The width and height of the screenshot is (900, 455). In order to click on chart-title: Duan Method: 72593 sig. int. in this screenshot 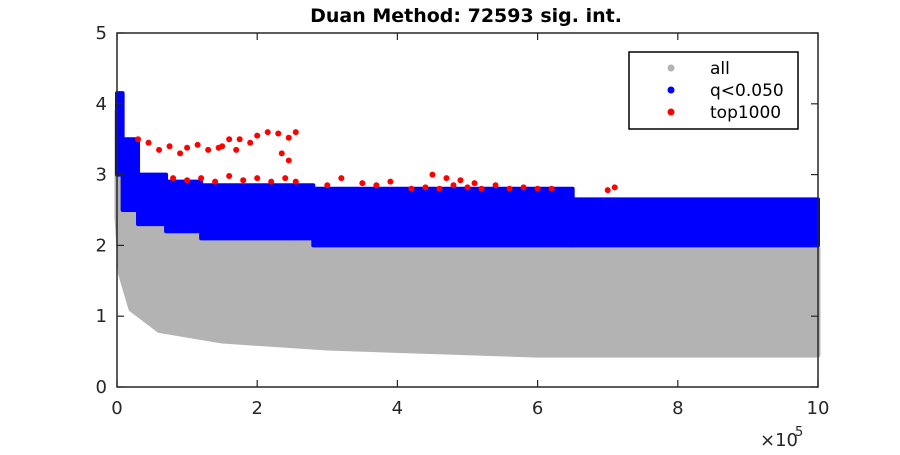, I will do `click(466, 16)`.